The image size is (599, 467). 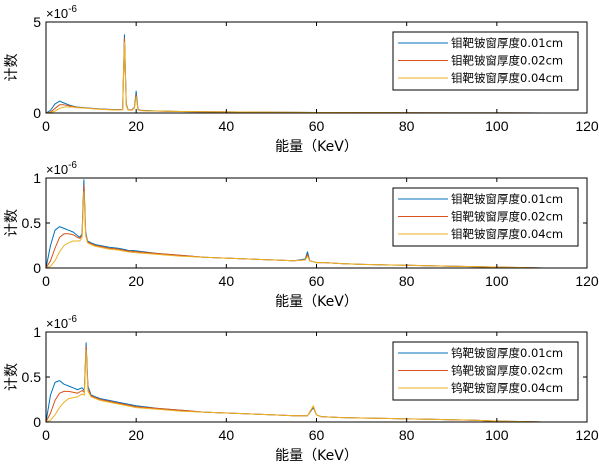 What do you see at coordinates (507, 353) in the screenshot?
I see `legend-entry-1: 钨靶铍窗厚度0.01cm` at bounding box center [507, 353].